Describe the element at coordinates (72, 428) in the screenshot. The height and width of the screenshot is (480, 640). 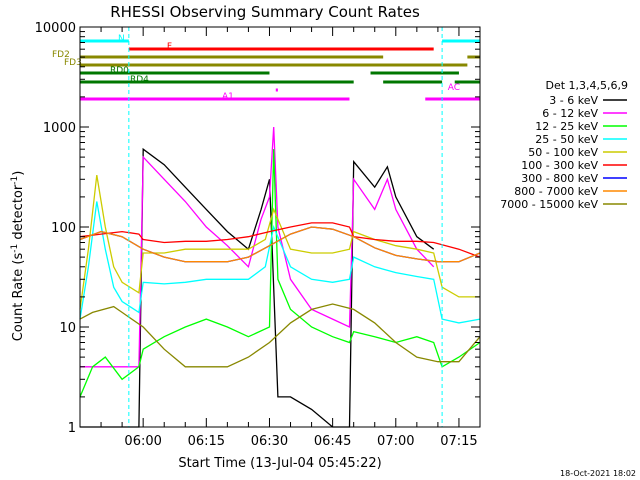
I see `y-tick-label-0: 1` at that location.